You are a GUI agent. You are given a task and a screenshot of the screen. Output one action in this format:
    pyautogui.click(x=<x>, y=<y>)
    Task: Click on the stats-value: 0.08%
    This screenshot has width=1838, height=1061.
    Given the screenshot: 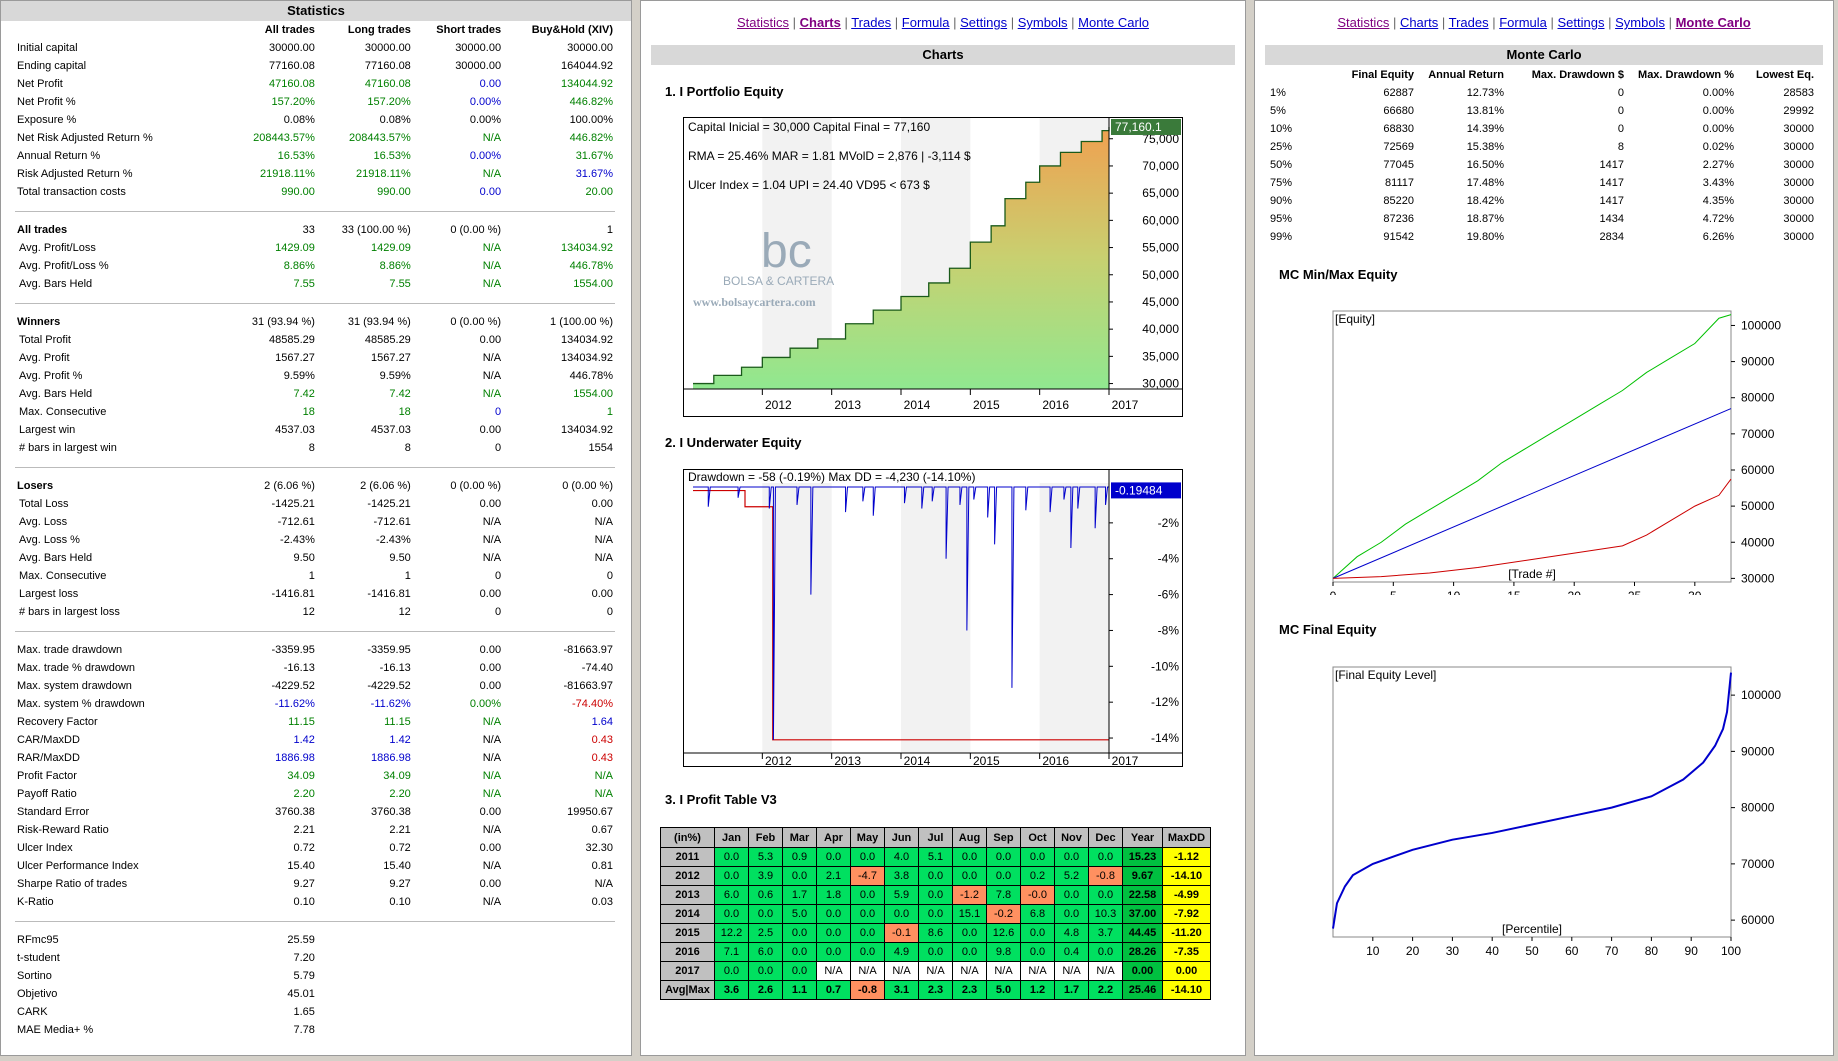 What is the action you would take?
    pyautogui.click(x=299, y=120)
    